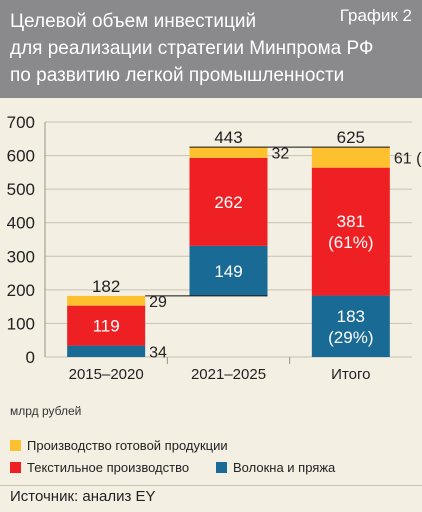 This screenshot has height=512, width=422. I want to click on data-label: 34, so click(158, 352).